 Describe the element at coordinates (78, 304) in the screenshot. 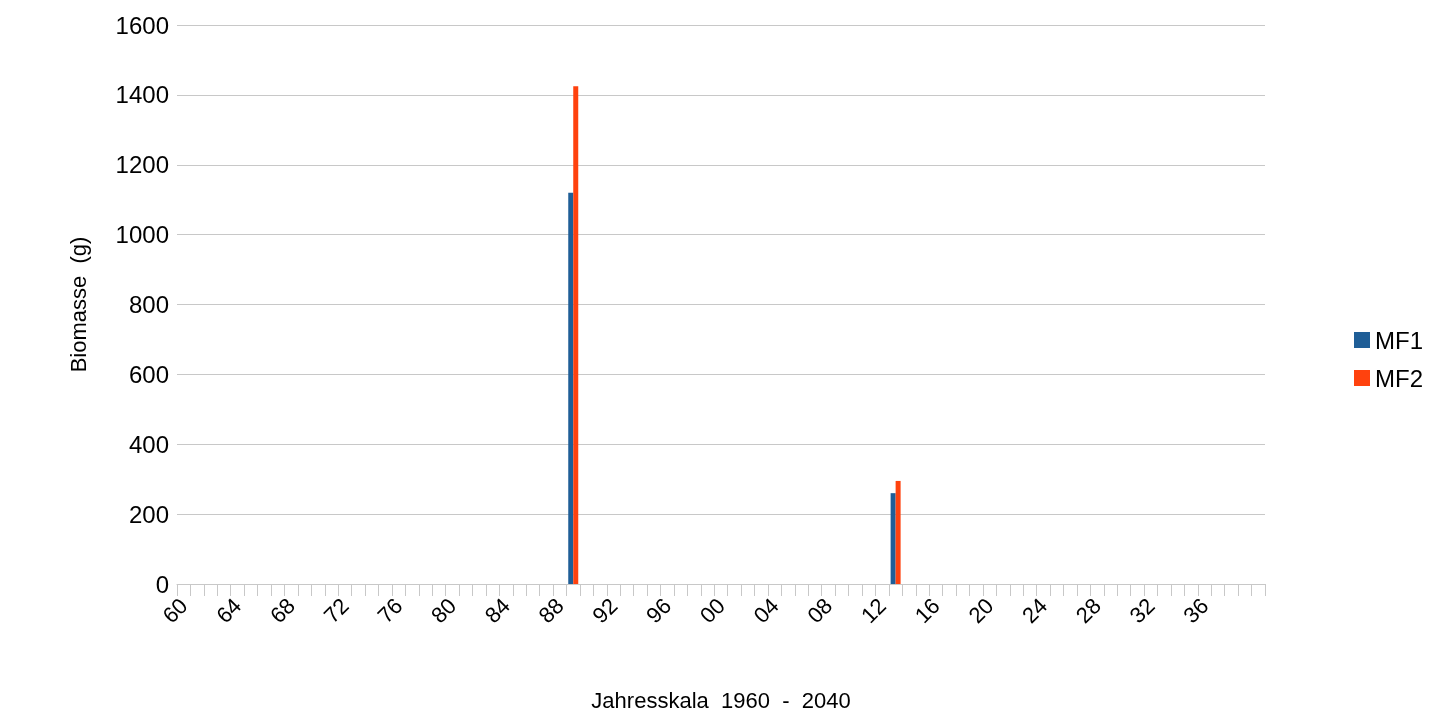

I see `y-axis-title: Biomasse (g)` at that location.